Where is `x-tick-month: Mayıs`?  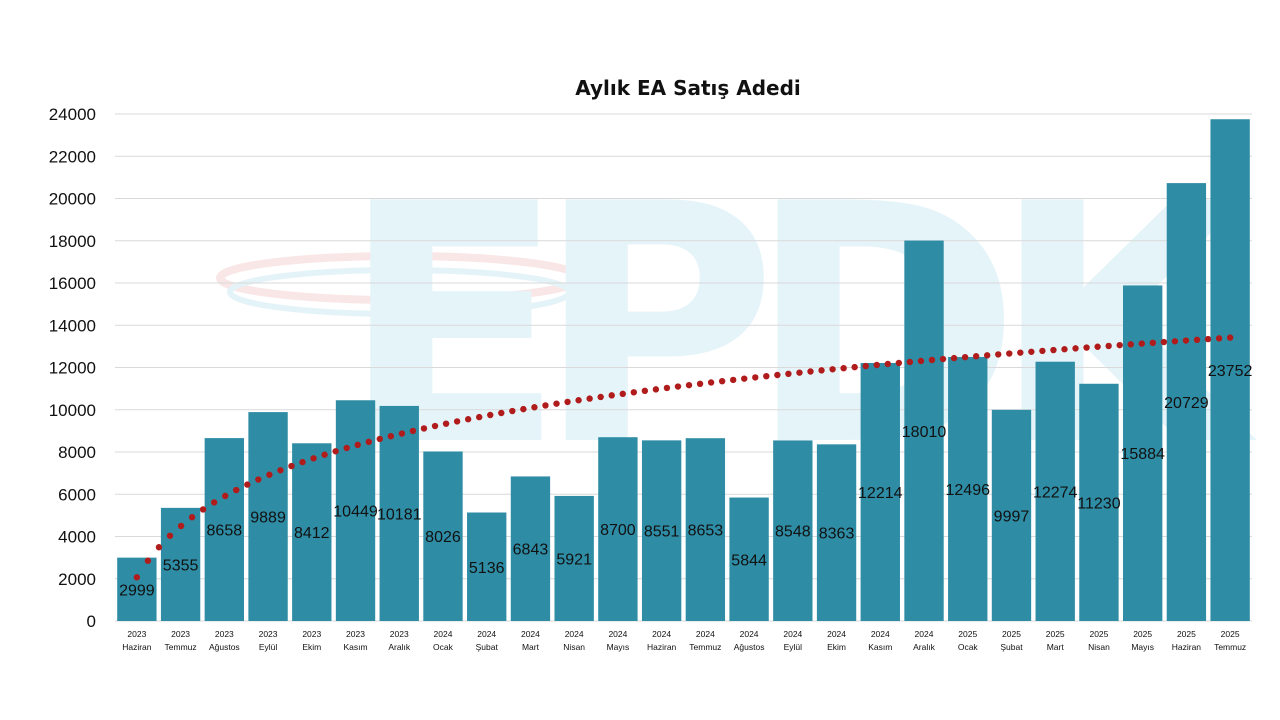
x-tick-month: Mayıs is located at coordinates (618, 647).